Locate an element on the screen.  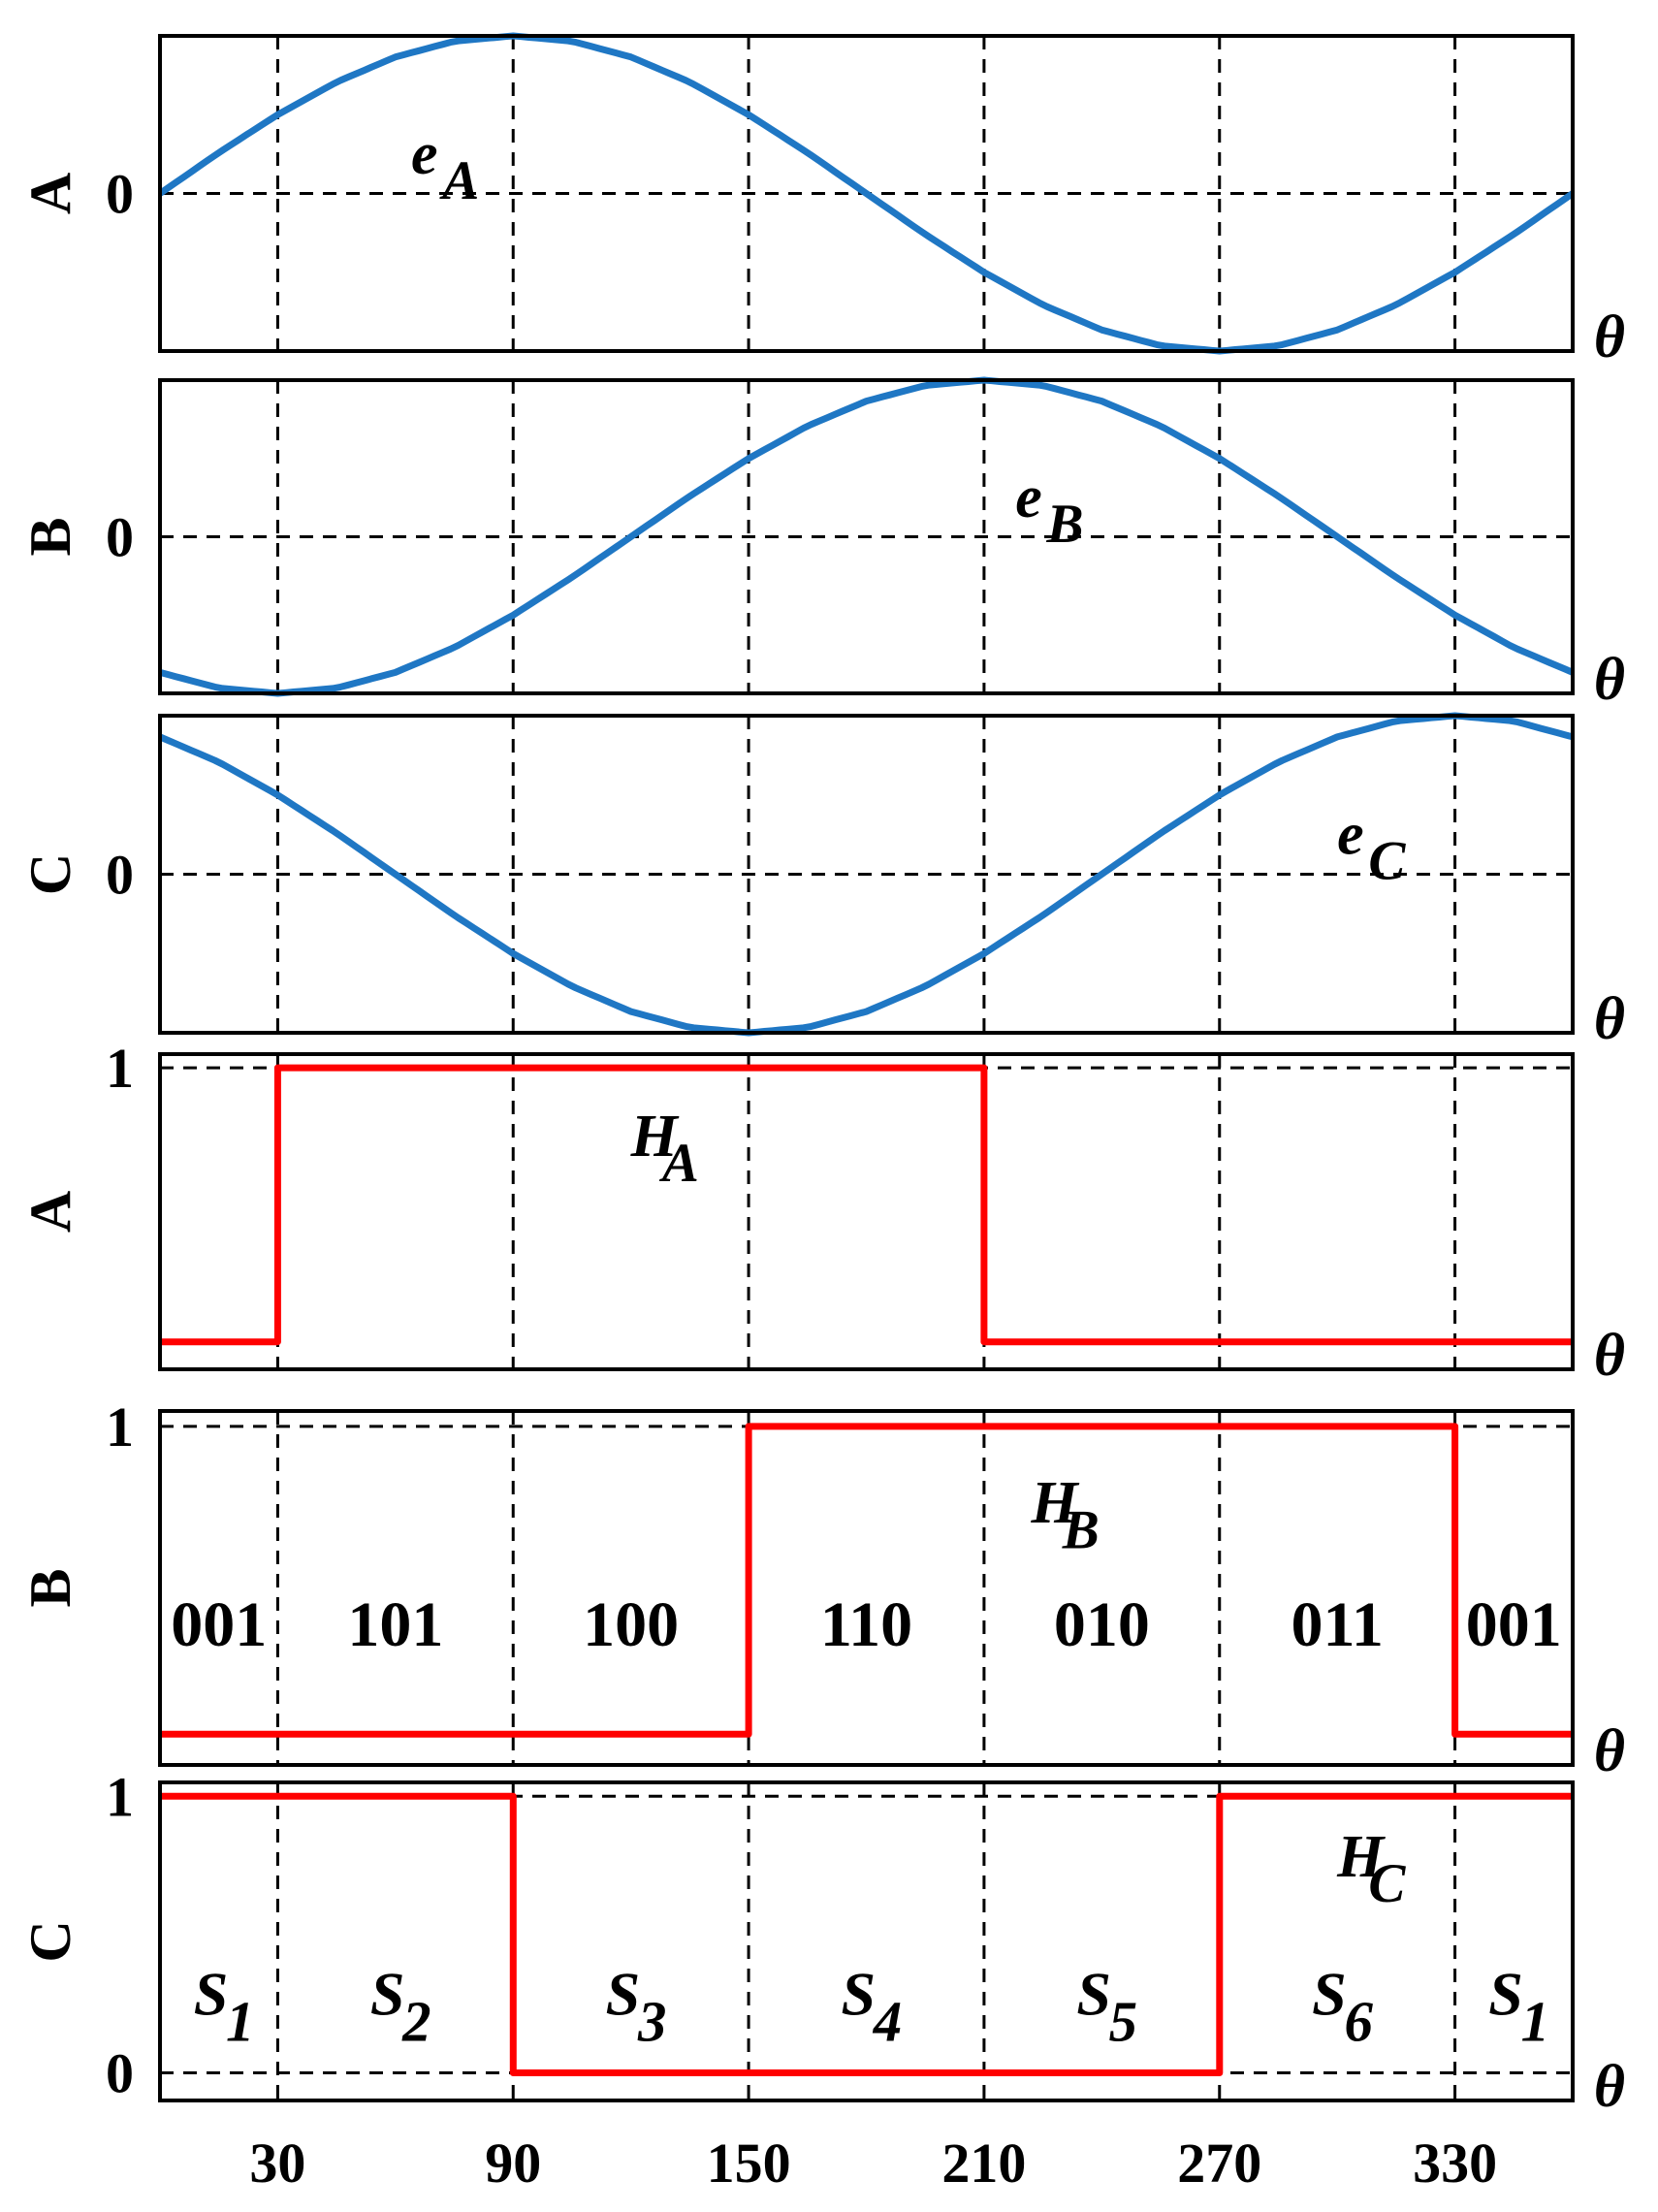
series-HC-label-sub: C is located at coordinates (1387, 1884).